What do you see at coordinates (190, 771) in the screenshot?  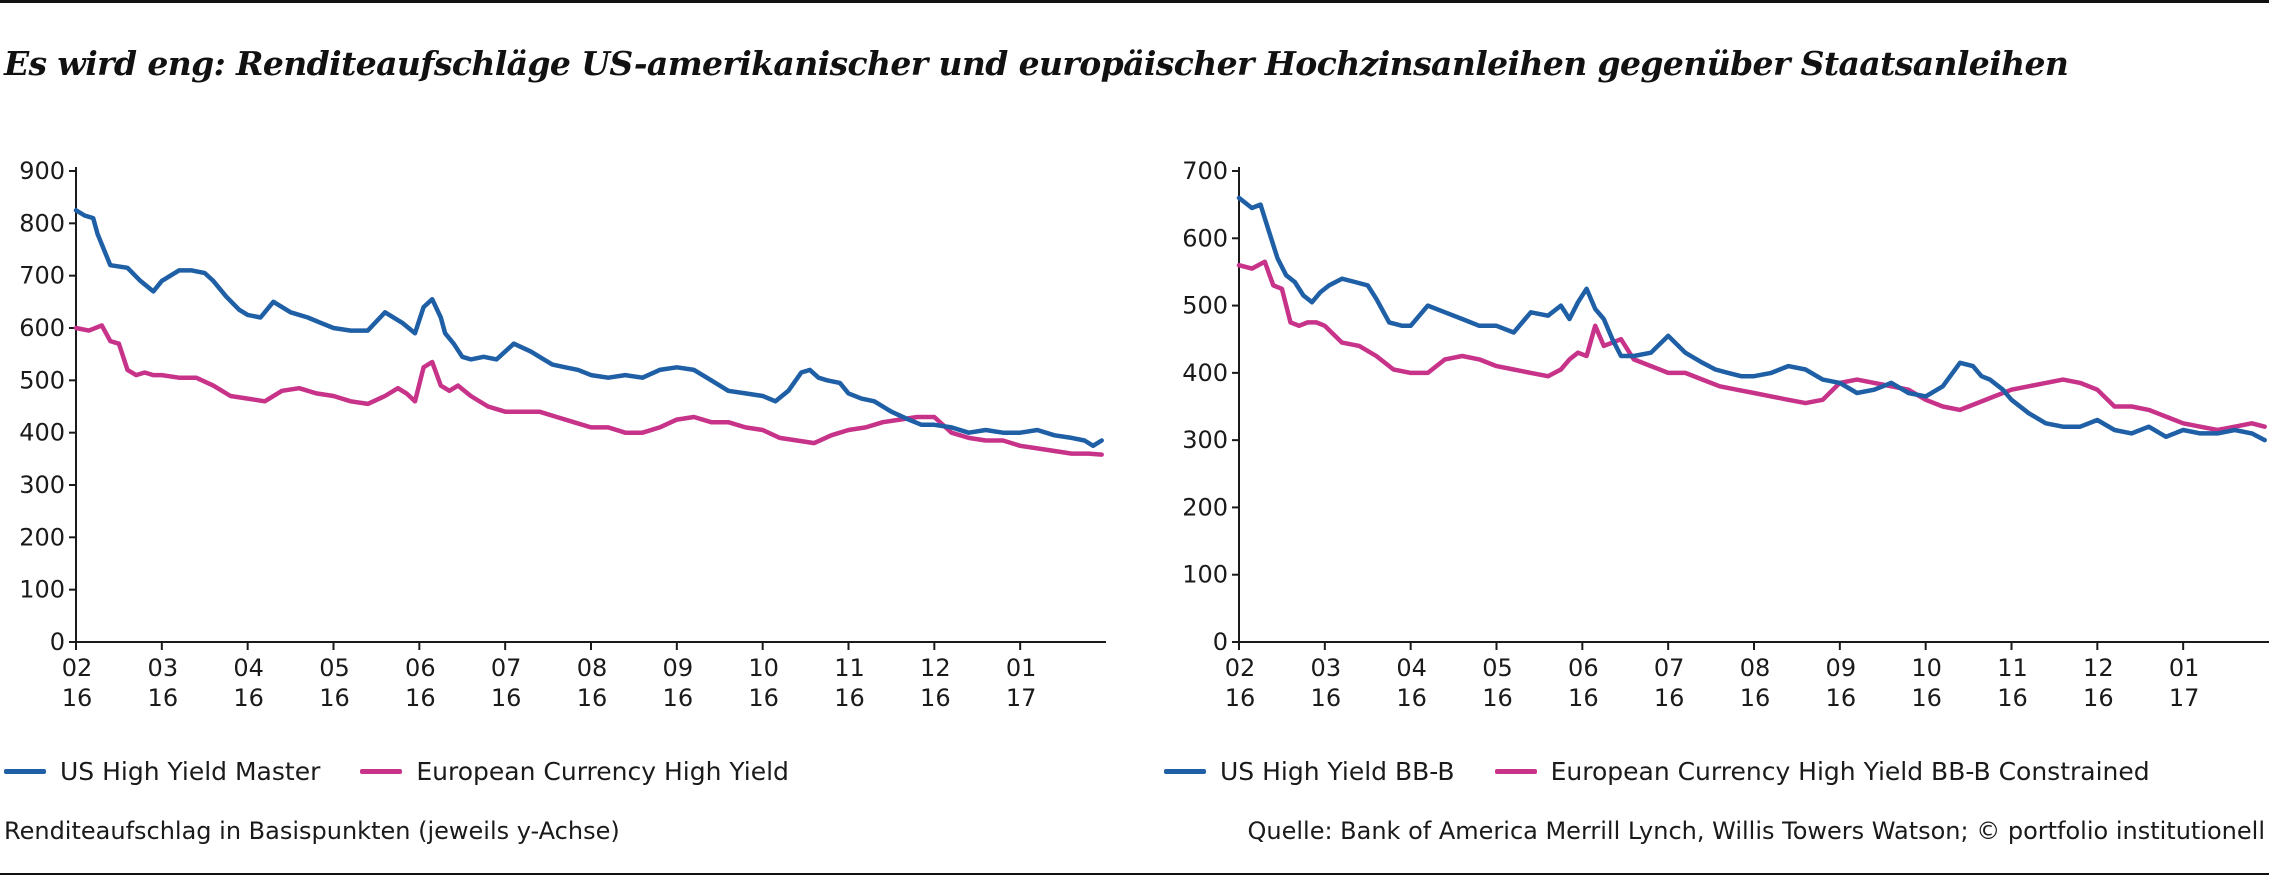 I see `legend-label-us: US High Yield Master` at bounding box center [190, 771].